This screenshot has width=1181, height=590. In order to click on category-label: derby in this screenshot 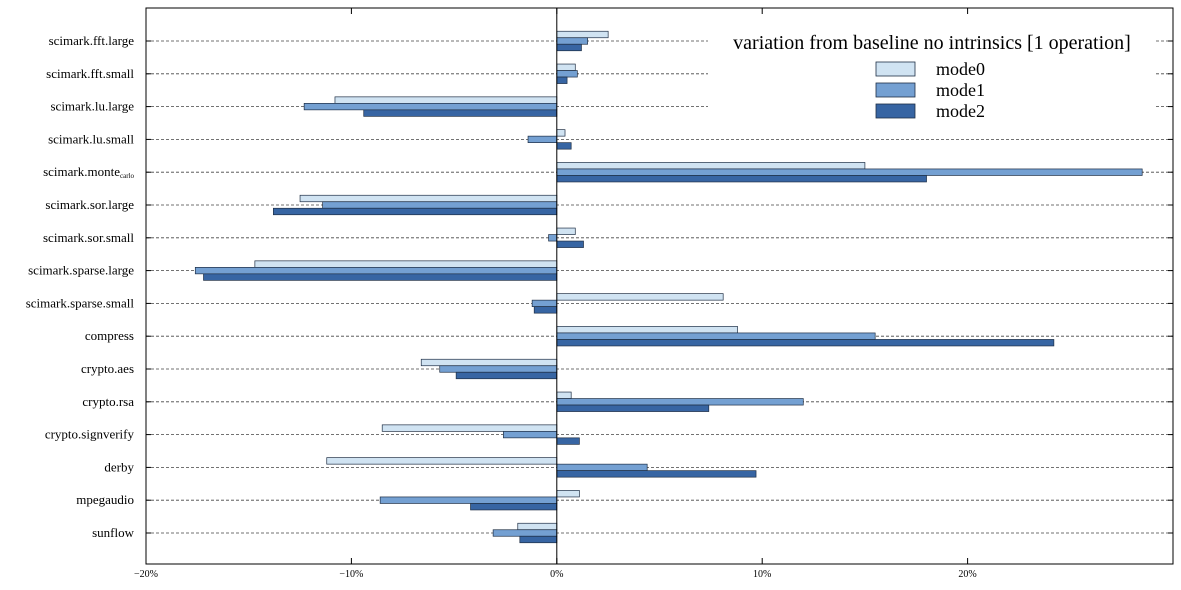, I will do `click(119, 466)`.